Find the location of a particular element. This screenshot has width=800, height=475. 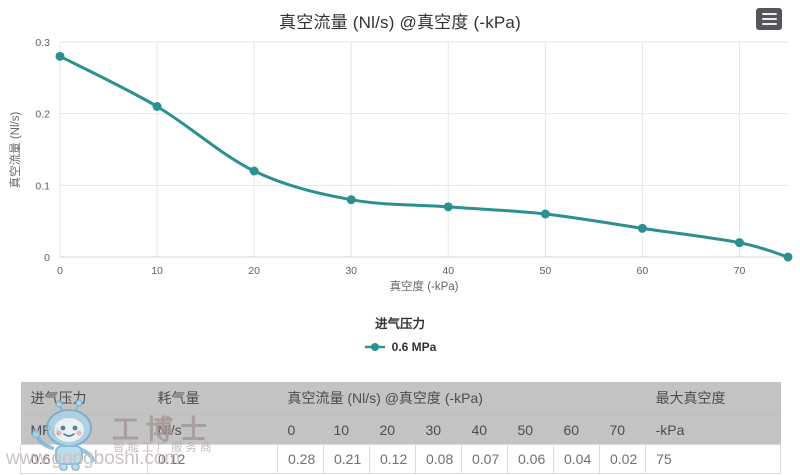

table-cell: 0.04 is located at coordinates (576, 459).